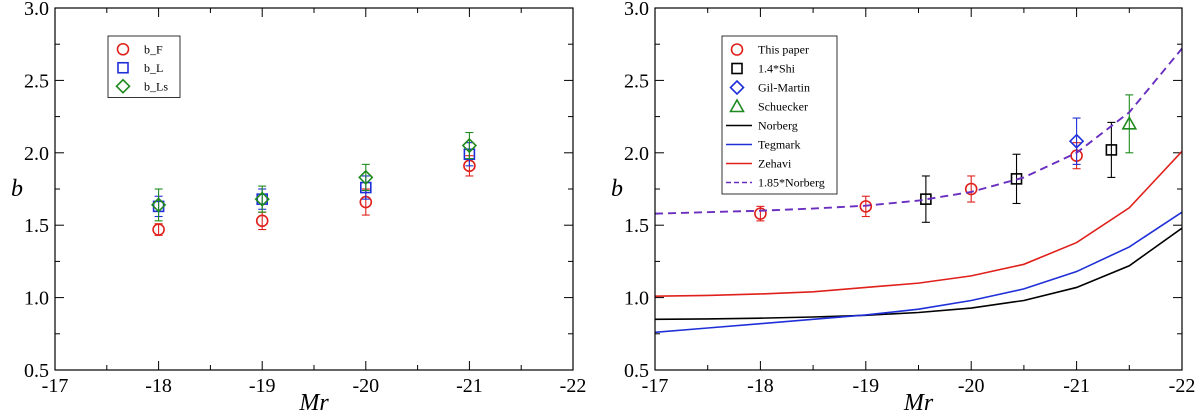 The width and height of the screenshot is (1200, 417). I want to click on legend-label: Zehavi, so click(775, 164).